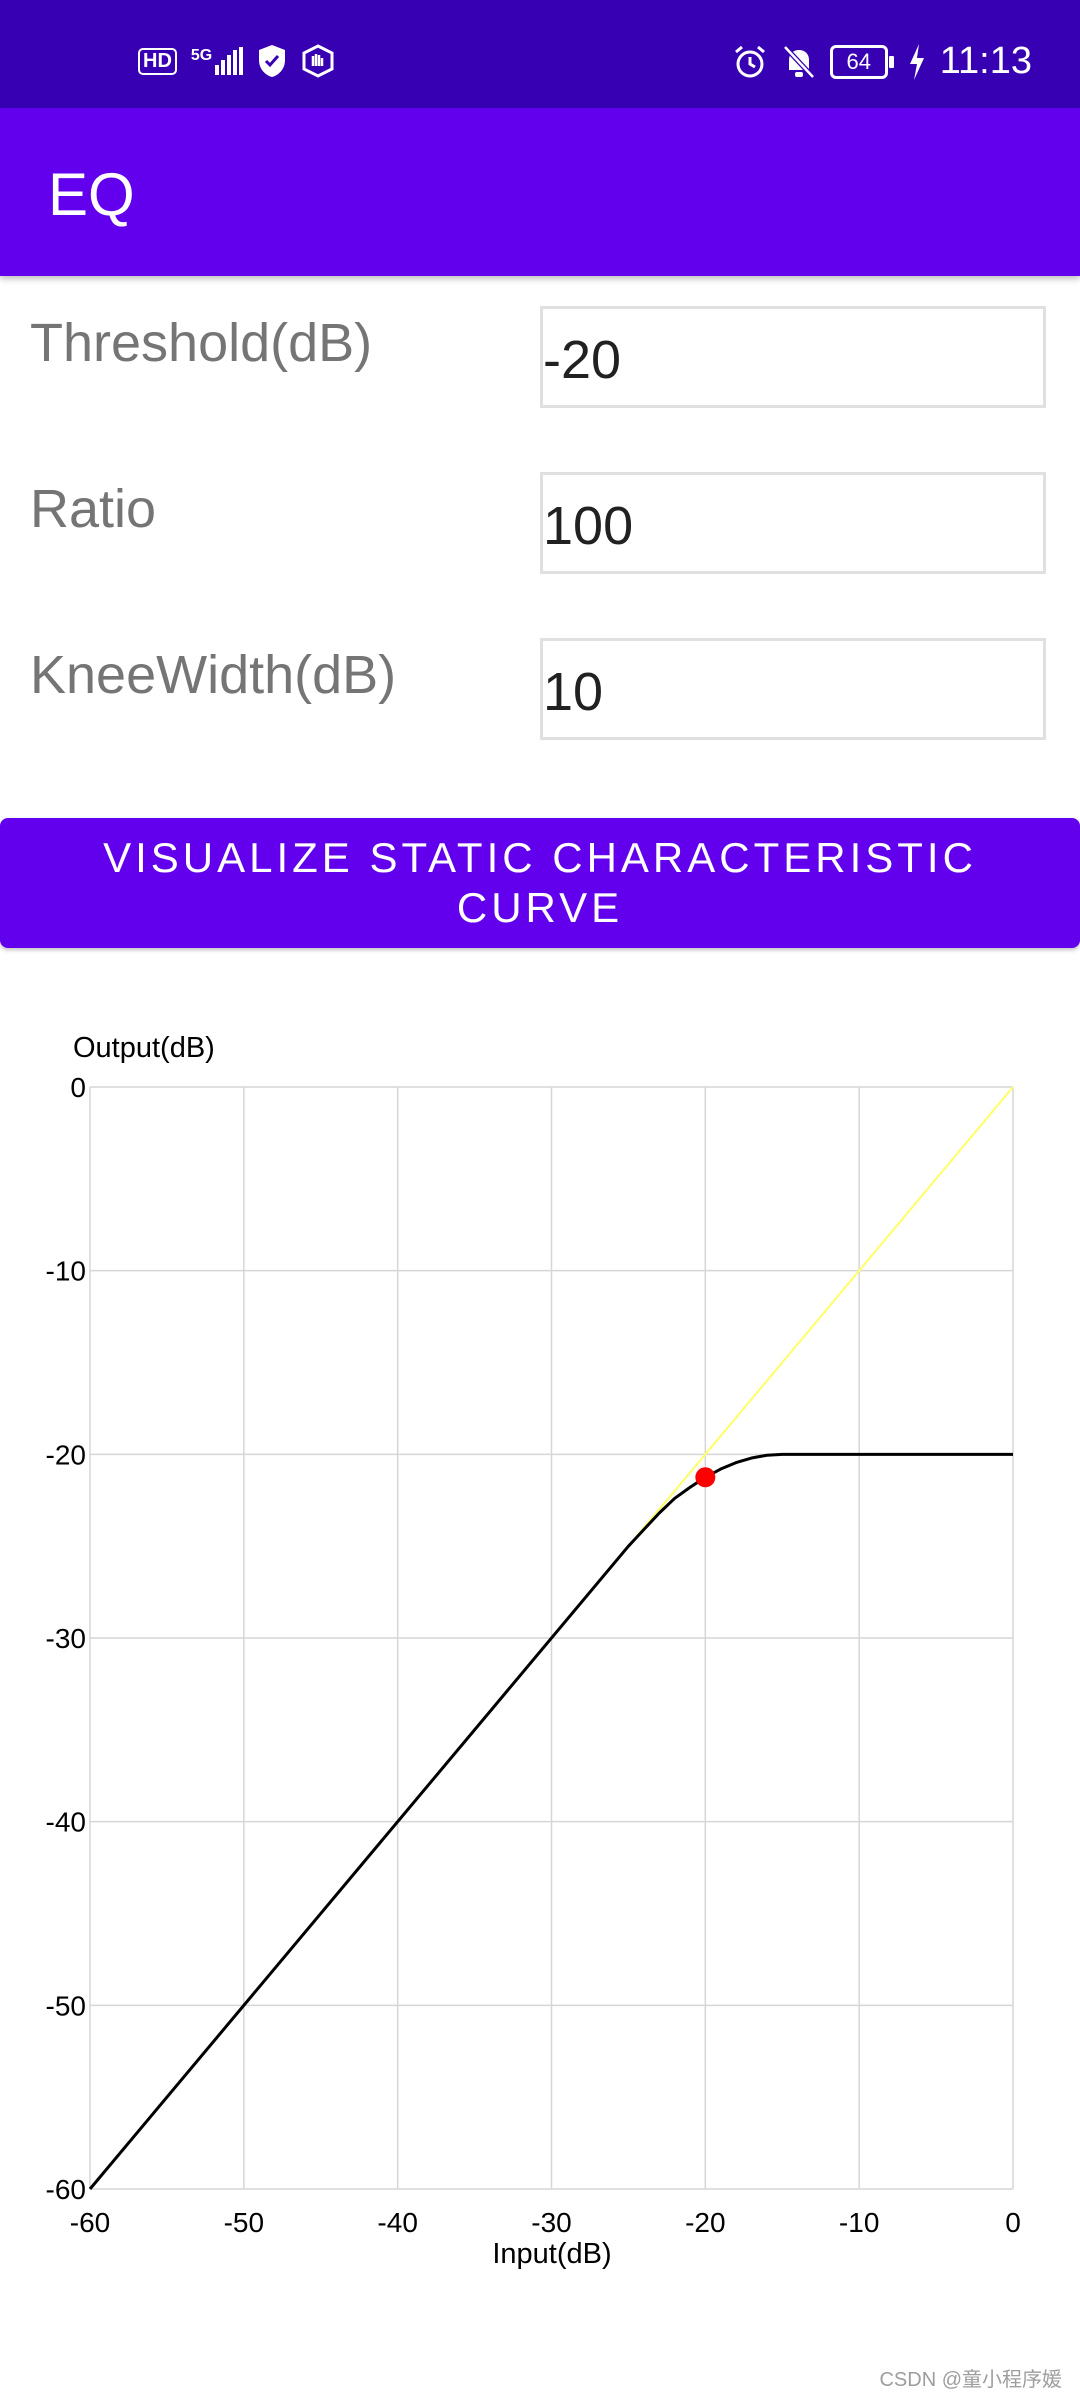 The image size is (1080, 2400). I want to click on y-tick-label: -50, so click(66, 2005).